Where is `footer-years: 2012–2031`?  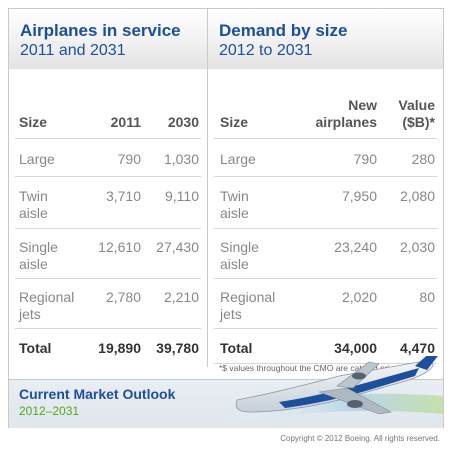
footer-years: 2012–2031 is located at coordinates (49, 411).